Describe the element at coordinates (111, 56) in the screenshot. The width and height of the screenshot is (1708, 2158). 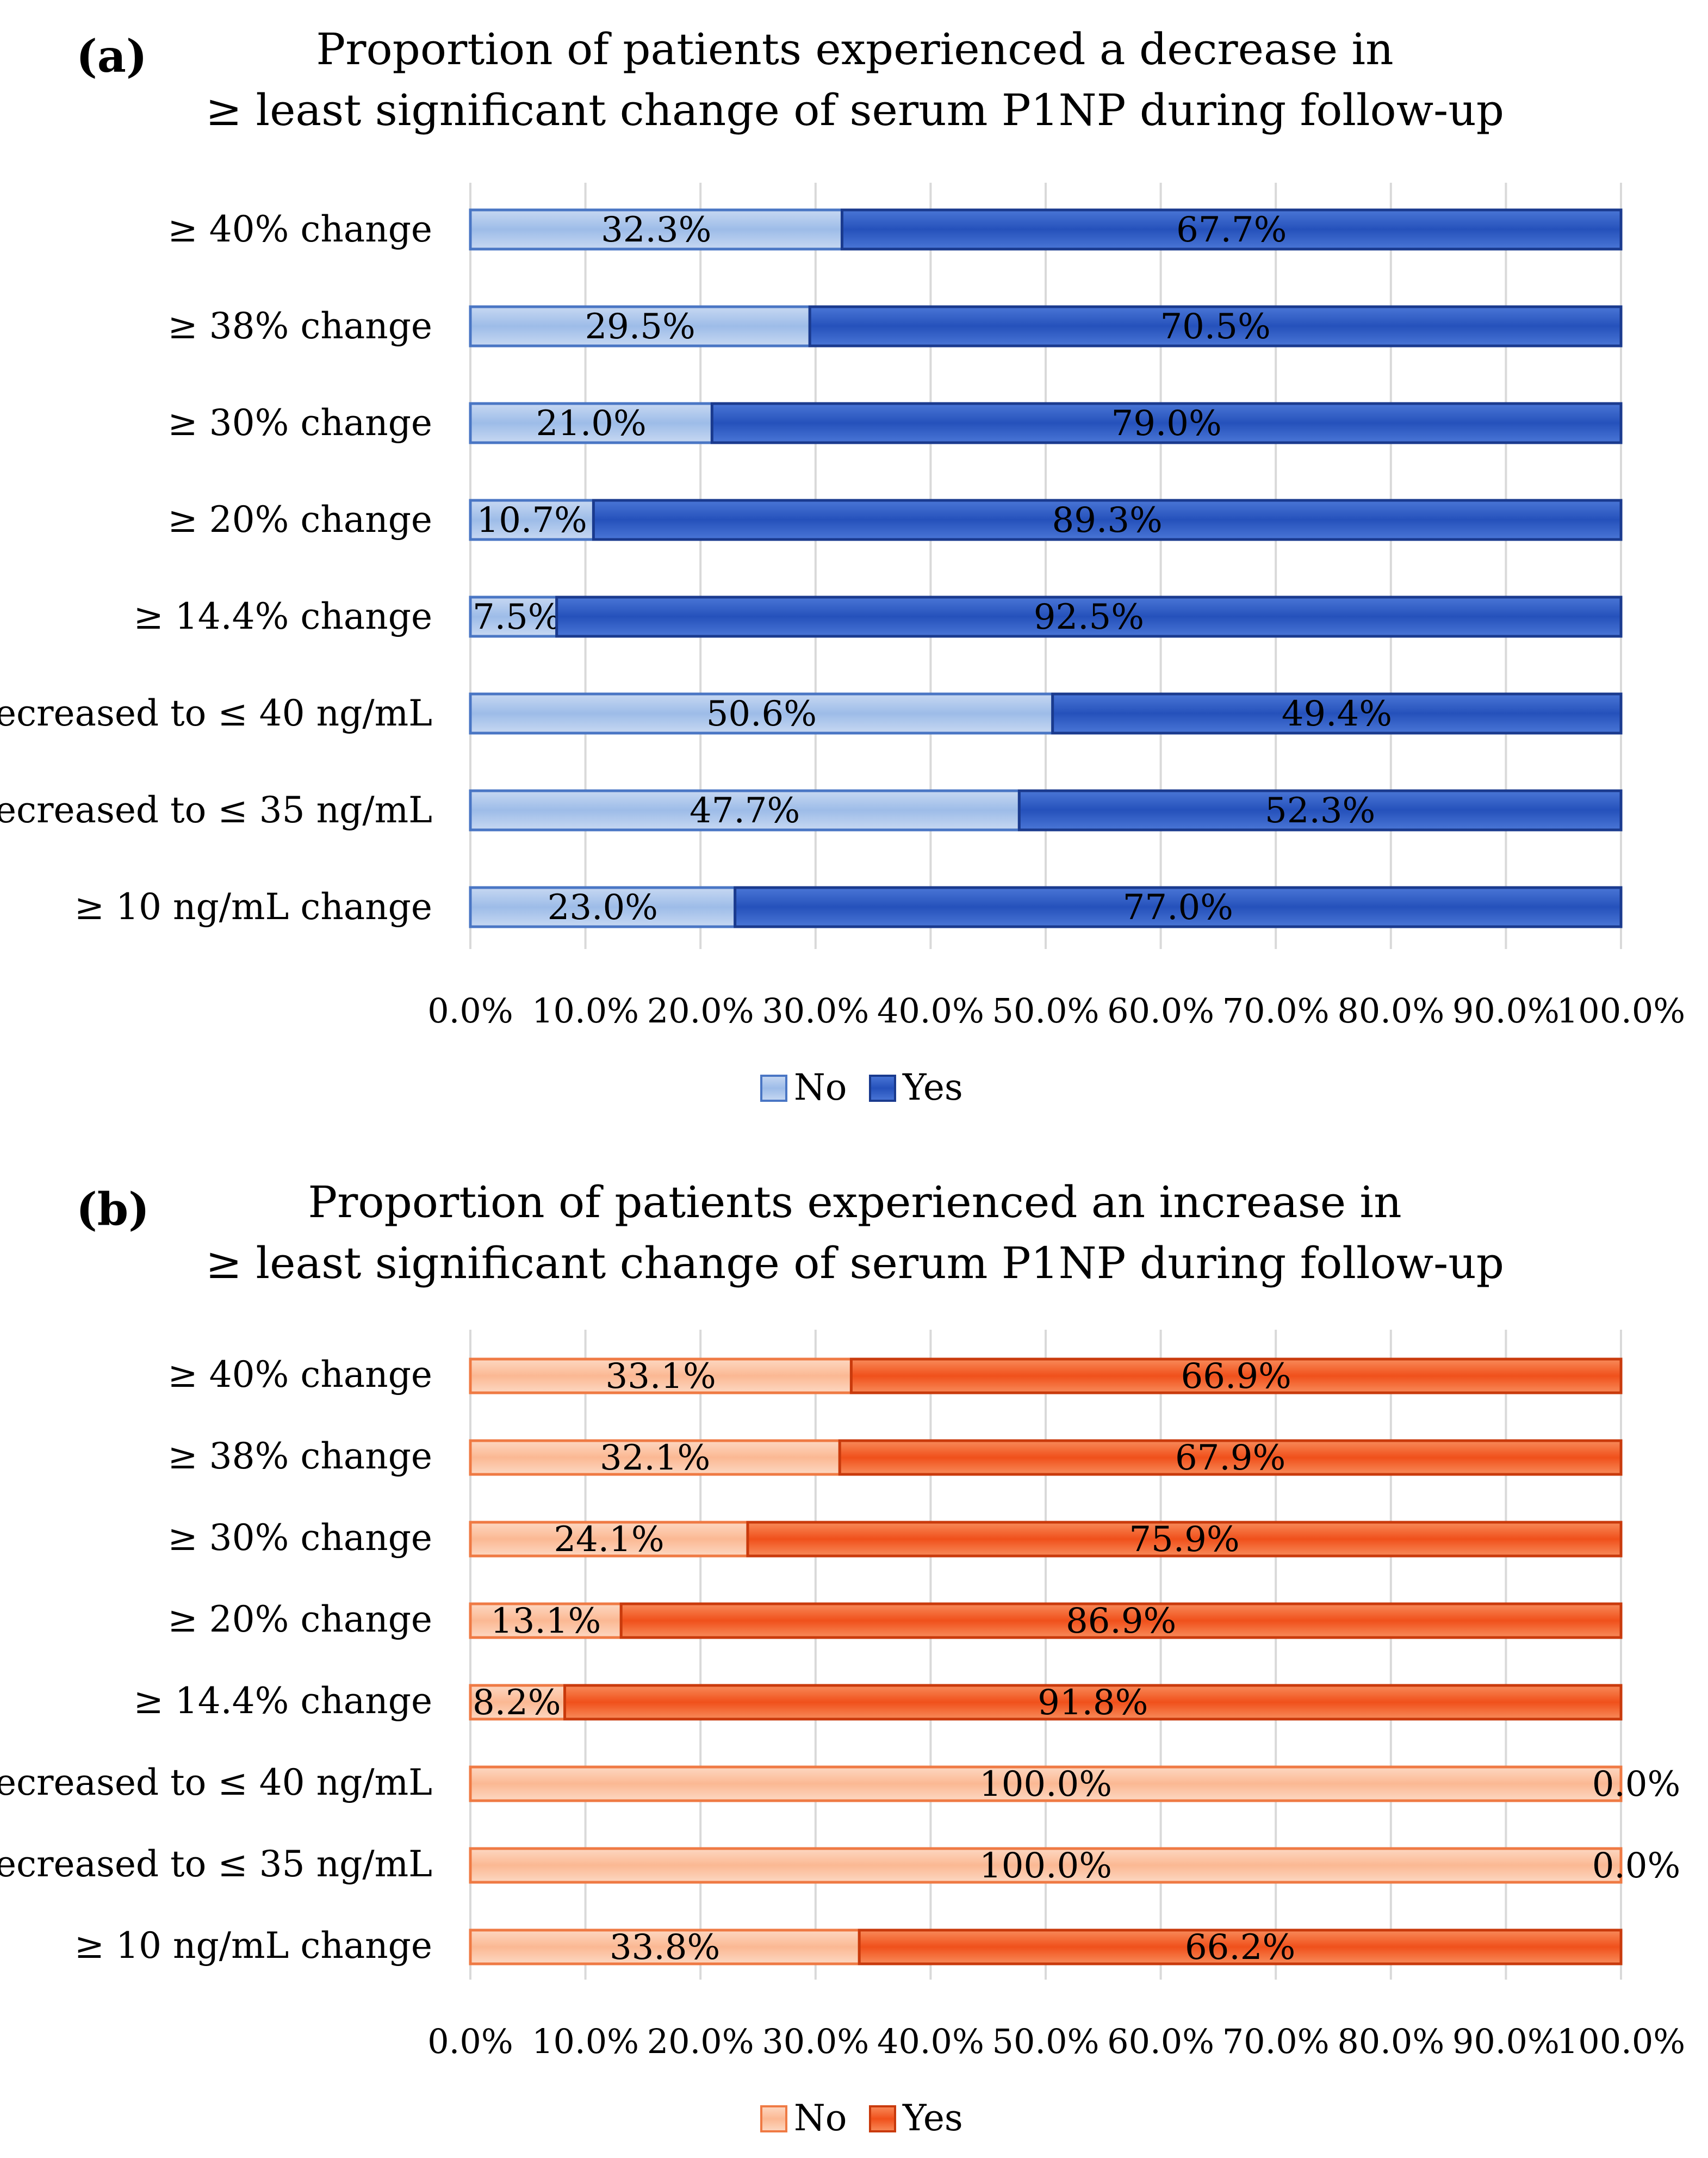
I see `panel-label-a: (a)` at that location.